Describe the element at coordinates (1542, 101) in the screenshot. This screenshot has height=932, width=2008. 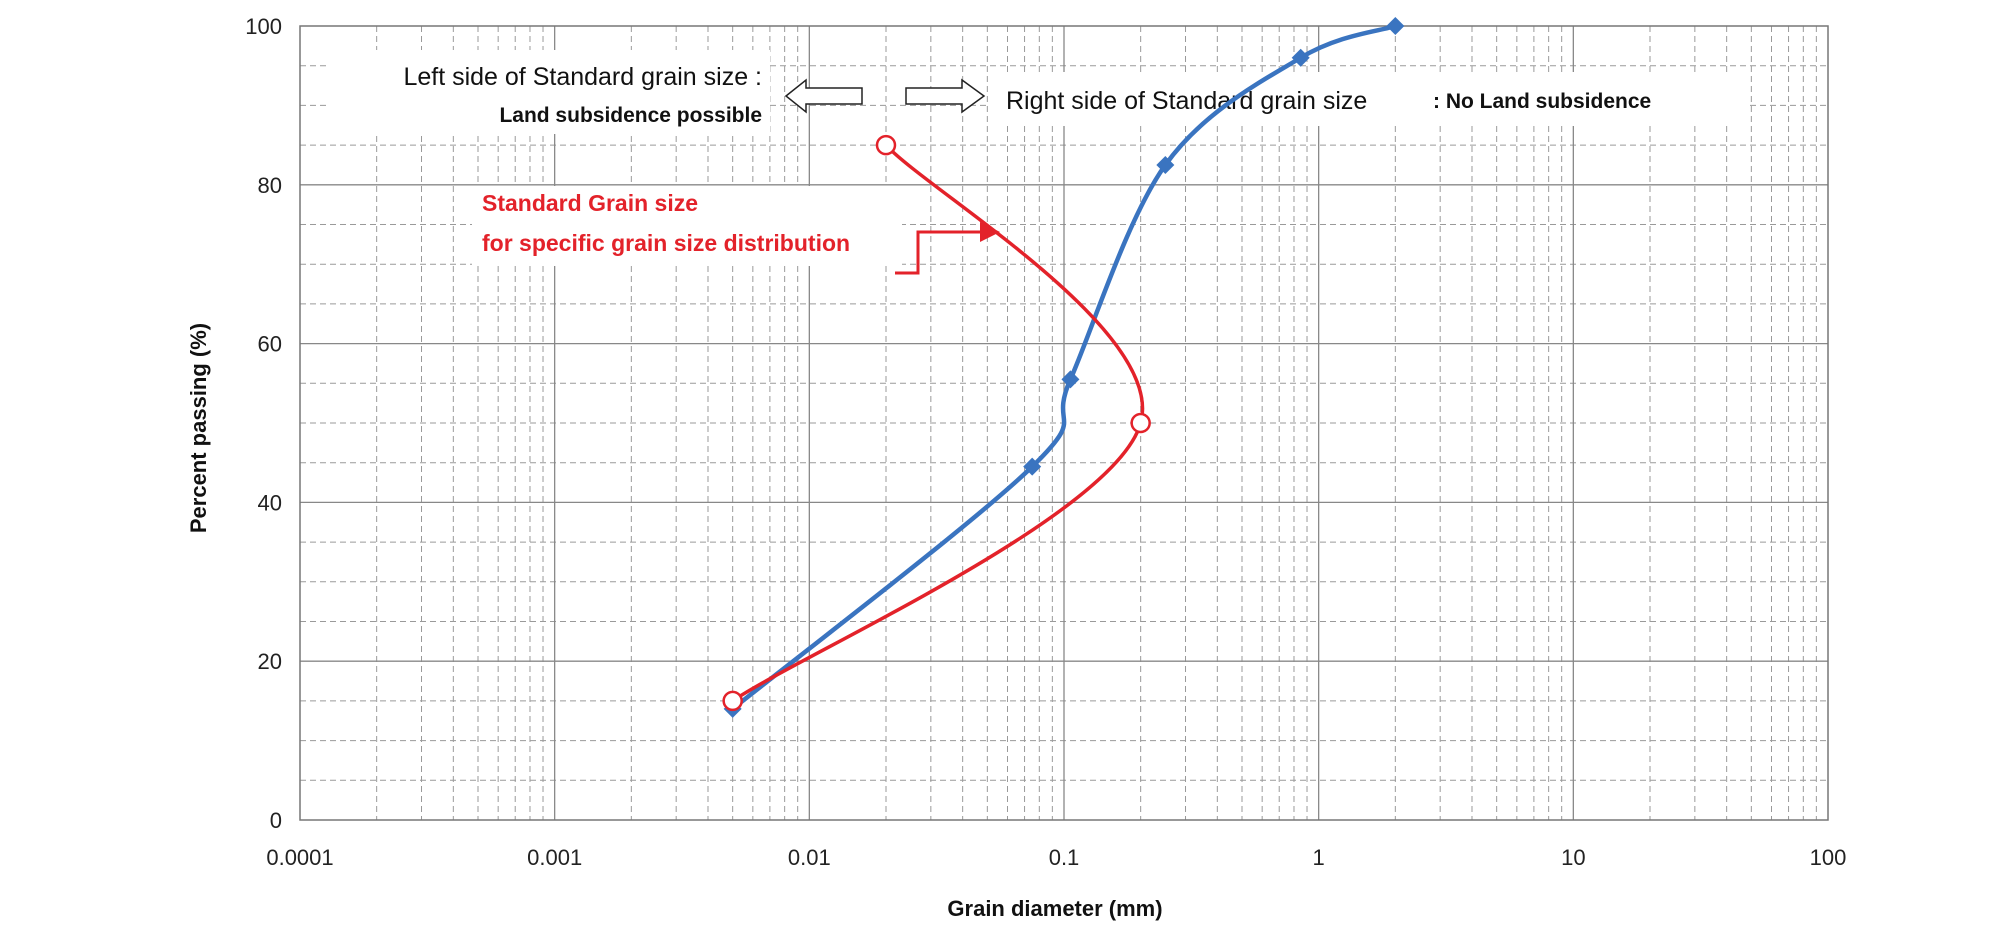
I see `right-annotation-line2: : No Land subsidence` at that location.